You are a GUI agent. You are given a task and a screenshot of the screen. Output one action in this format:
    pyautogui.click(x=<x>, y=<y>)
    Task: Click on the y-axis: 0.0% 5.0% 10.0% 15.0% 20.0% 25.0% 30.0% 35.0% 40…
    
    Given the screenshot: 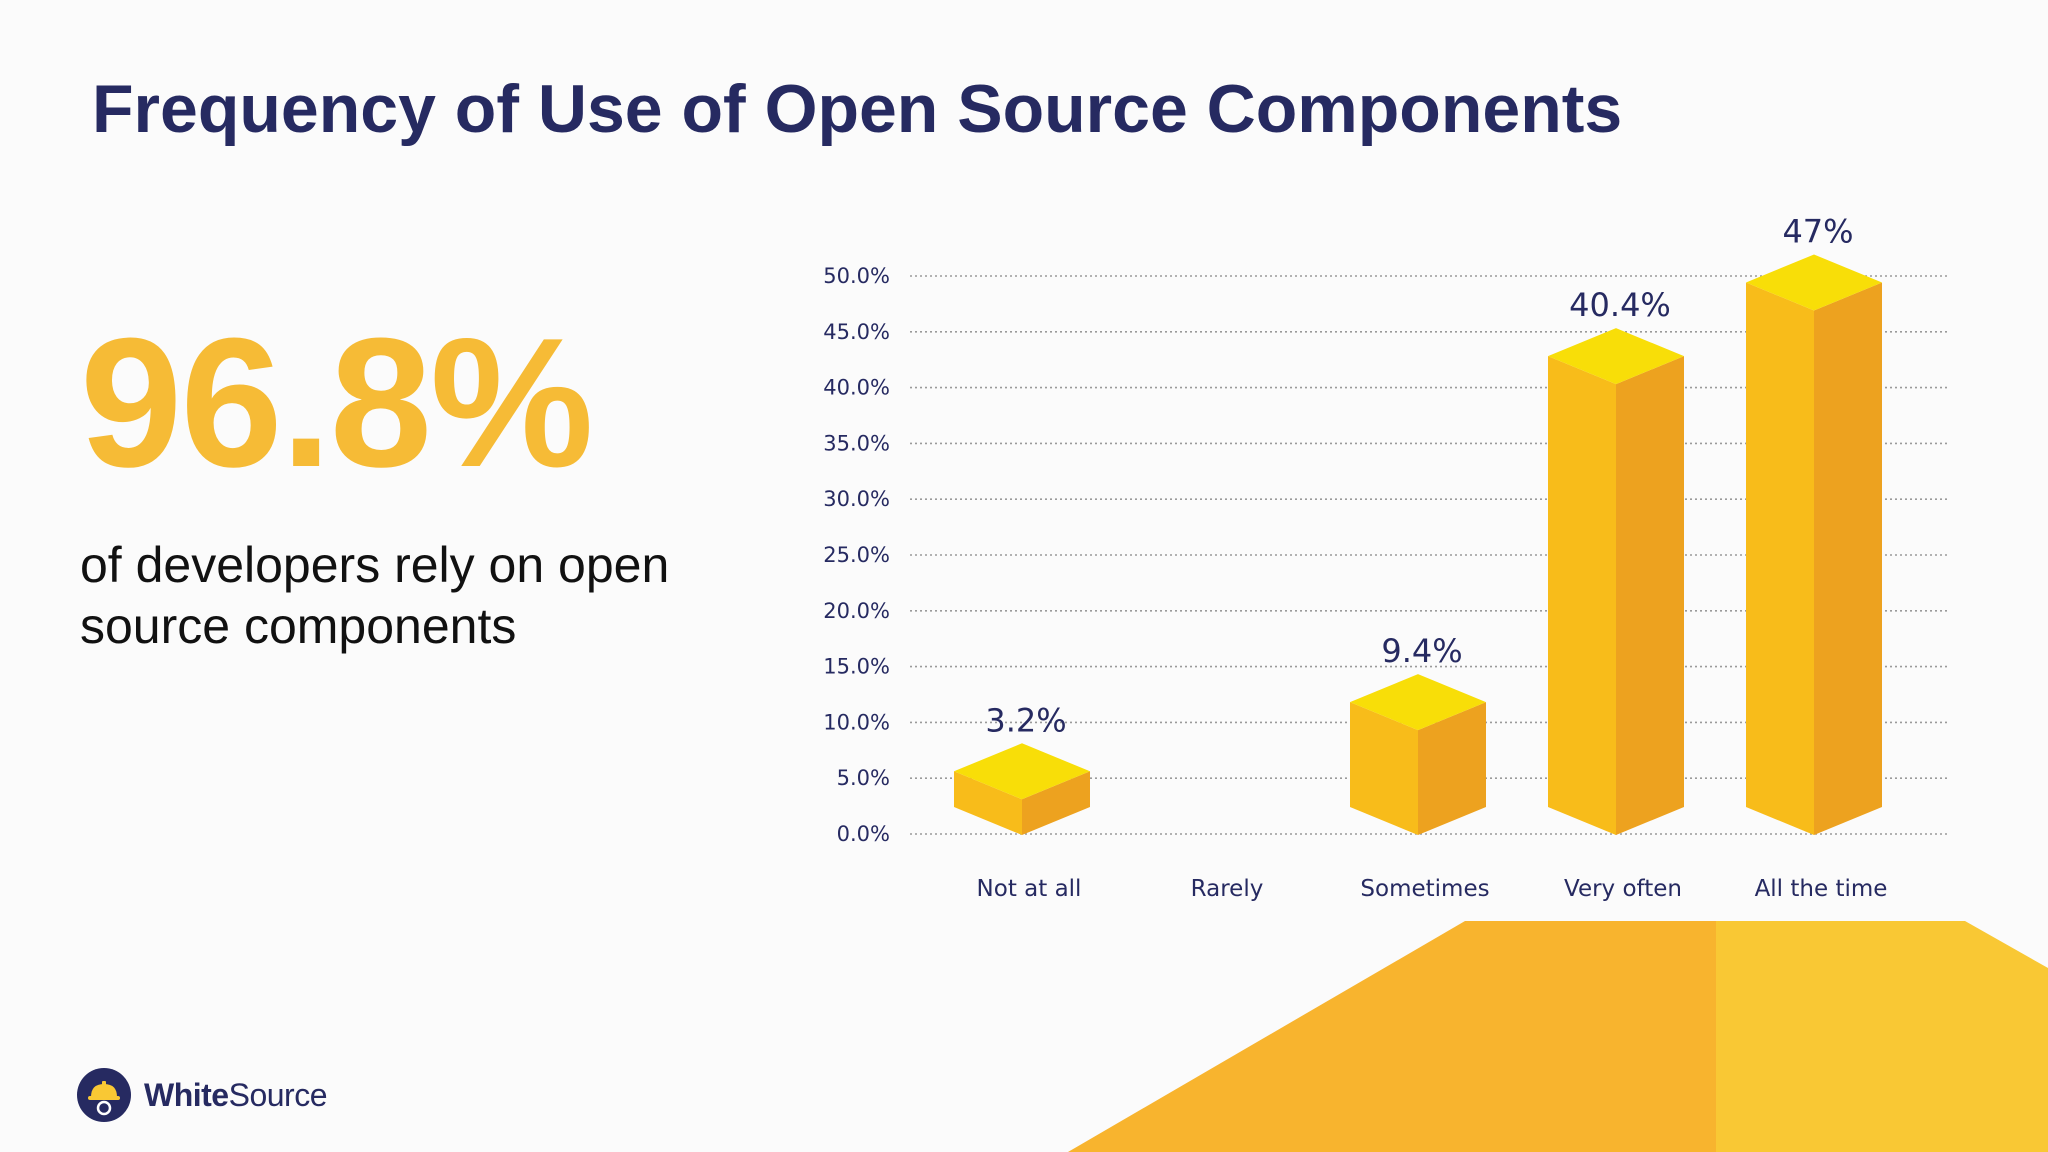 What is the action you would take?
    pyautogui.click(x=856, y=555)
    